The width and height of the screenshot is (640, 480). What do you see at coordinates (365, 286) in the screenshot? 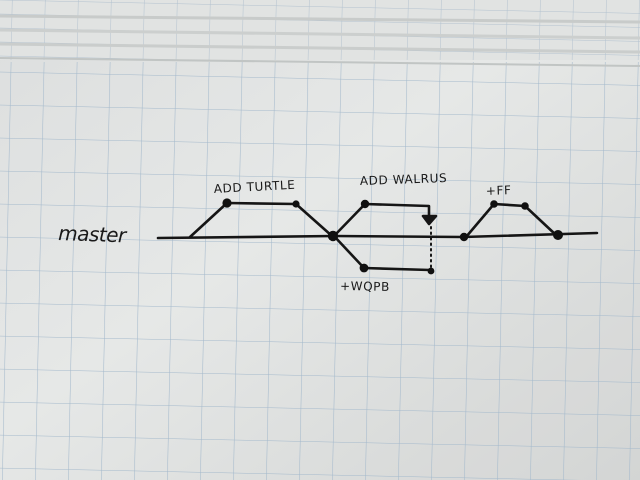
I see `label-wqpb: +WQPB` at bounding box center [365, 286].